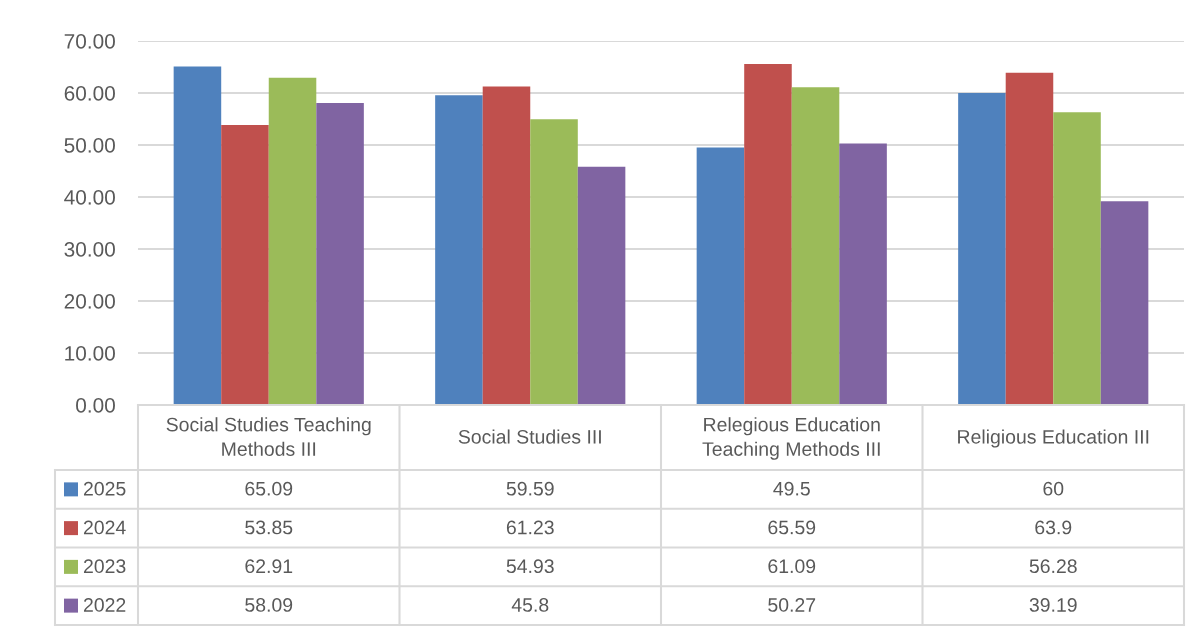 Image resolution: width=1202 pixels, height=630 pixels. I want to click on data-label: 53.85, so click(269, 527).